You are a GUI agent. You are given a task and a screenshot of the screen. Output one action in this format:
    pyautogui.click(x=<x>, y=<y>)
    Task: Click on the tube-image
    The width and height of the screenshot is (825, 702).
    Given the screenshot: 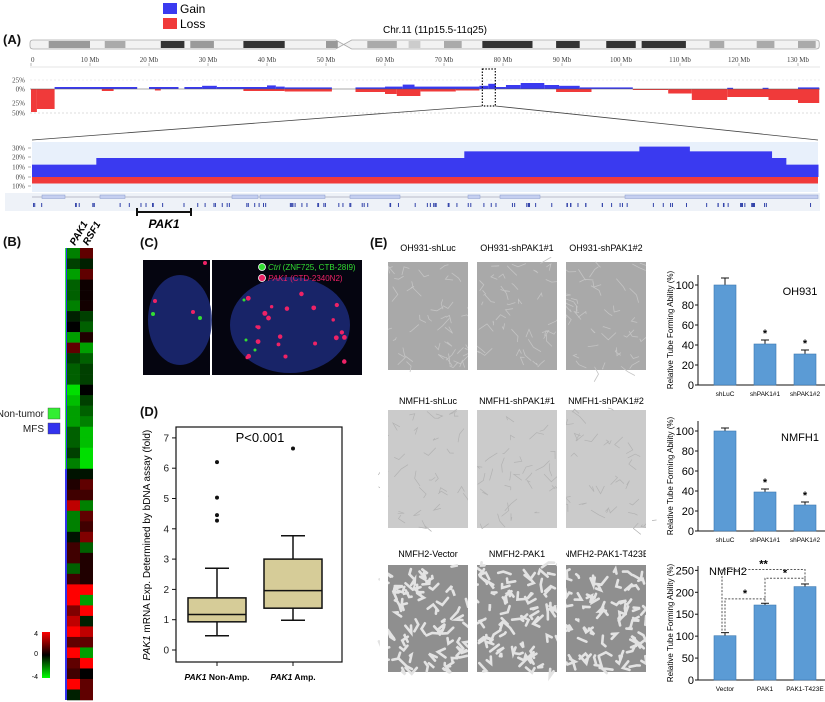 What is the action you would take?
    pyautogui.click(x=428, y=469)
    